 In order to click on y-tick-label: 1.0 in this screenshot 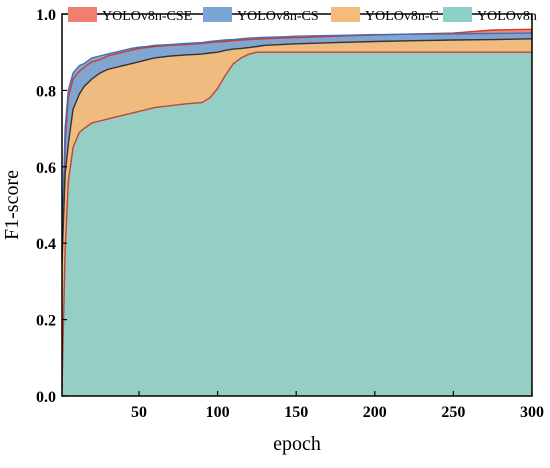, I will do `click(46, 15)`.